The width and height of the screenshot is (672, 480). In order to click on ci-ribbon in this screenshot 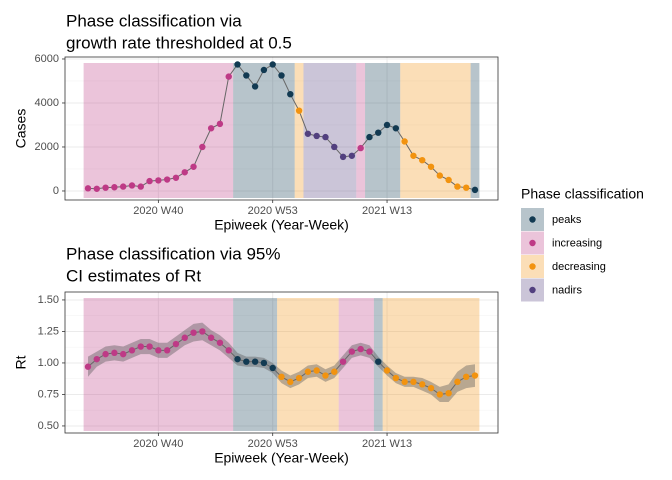, I will do `click(281, 362)`.